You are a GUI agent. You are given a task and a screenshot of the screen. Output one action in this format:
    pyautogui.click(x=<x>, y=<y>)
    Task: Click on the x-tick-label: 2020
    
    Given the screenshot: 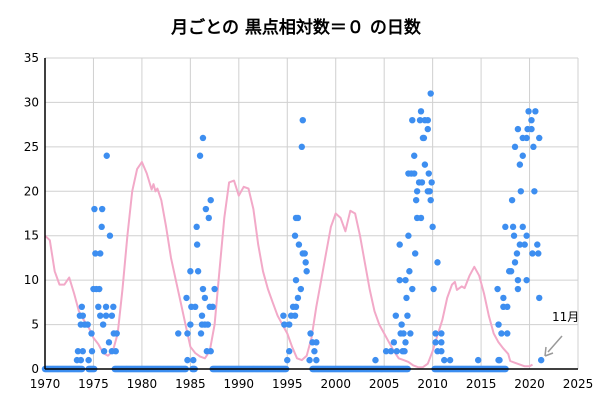 What is the action you would take?
    pyautogui.click(x=529, y=384)
    